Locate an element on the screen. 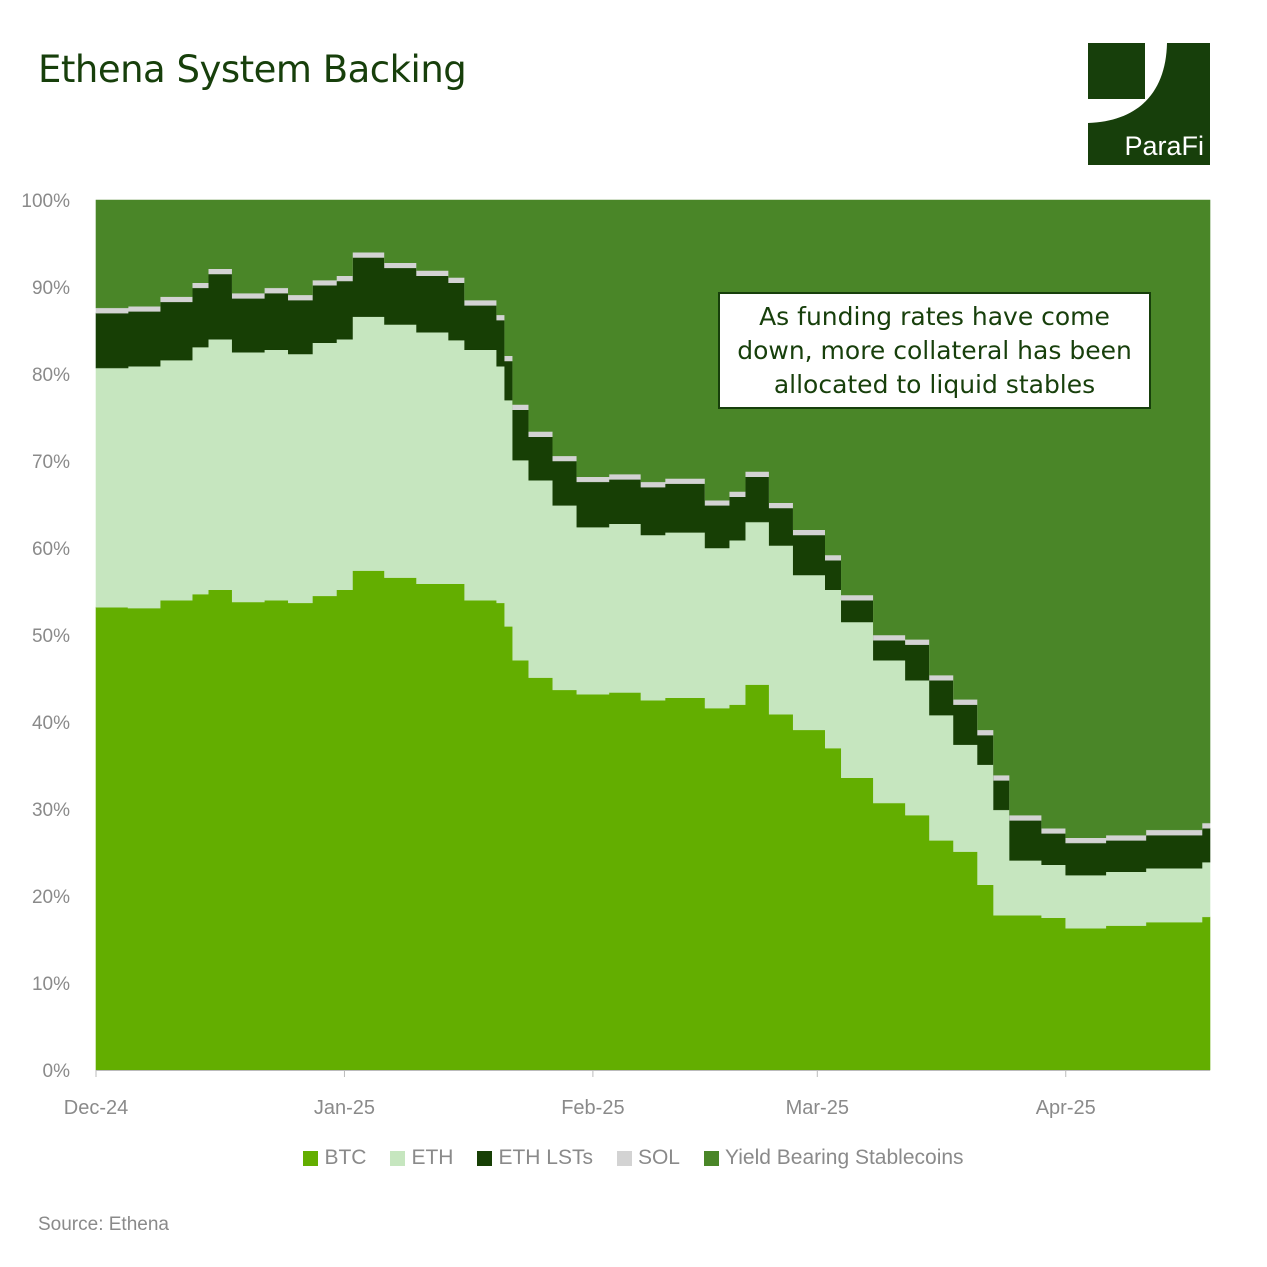  legend-item-btc: BTC is located at coordinates (334, 1158).